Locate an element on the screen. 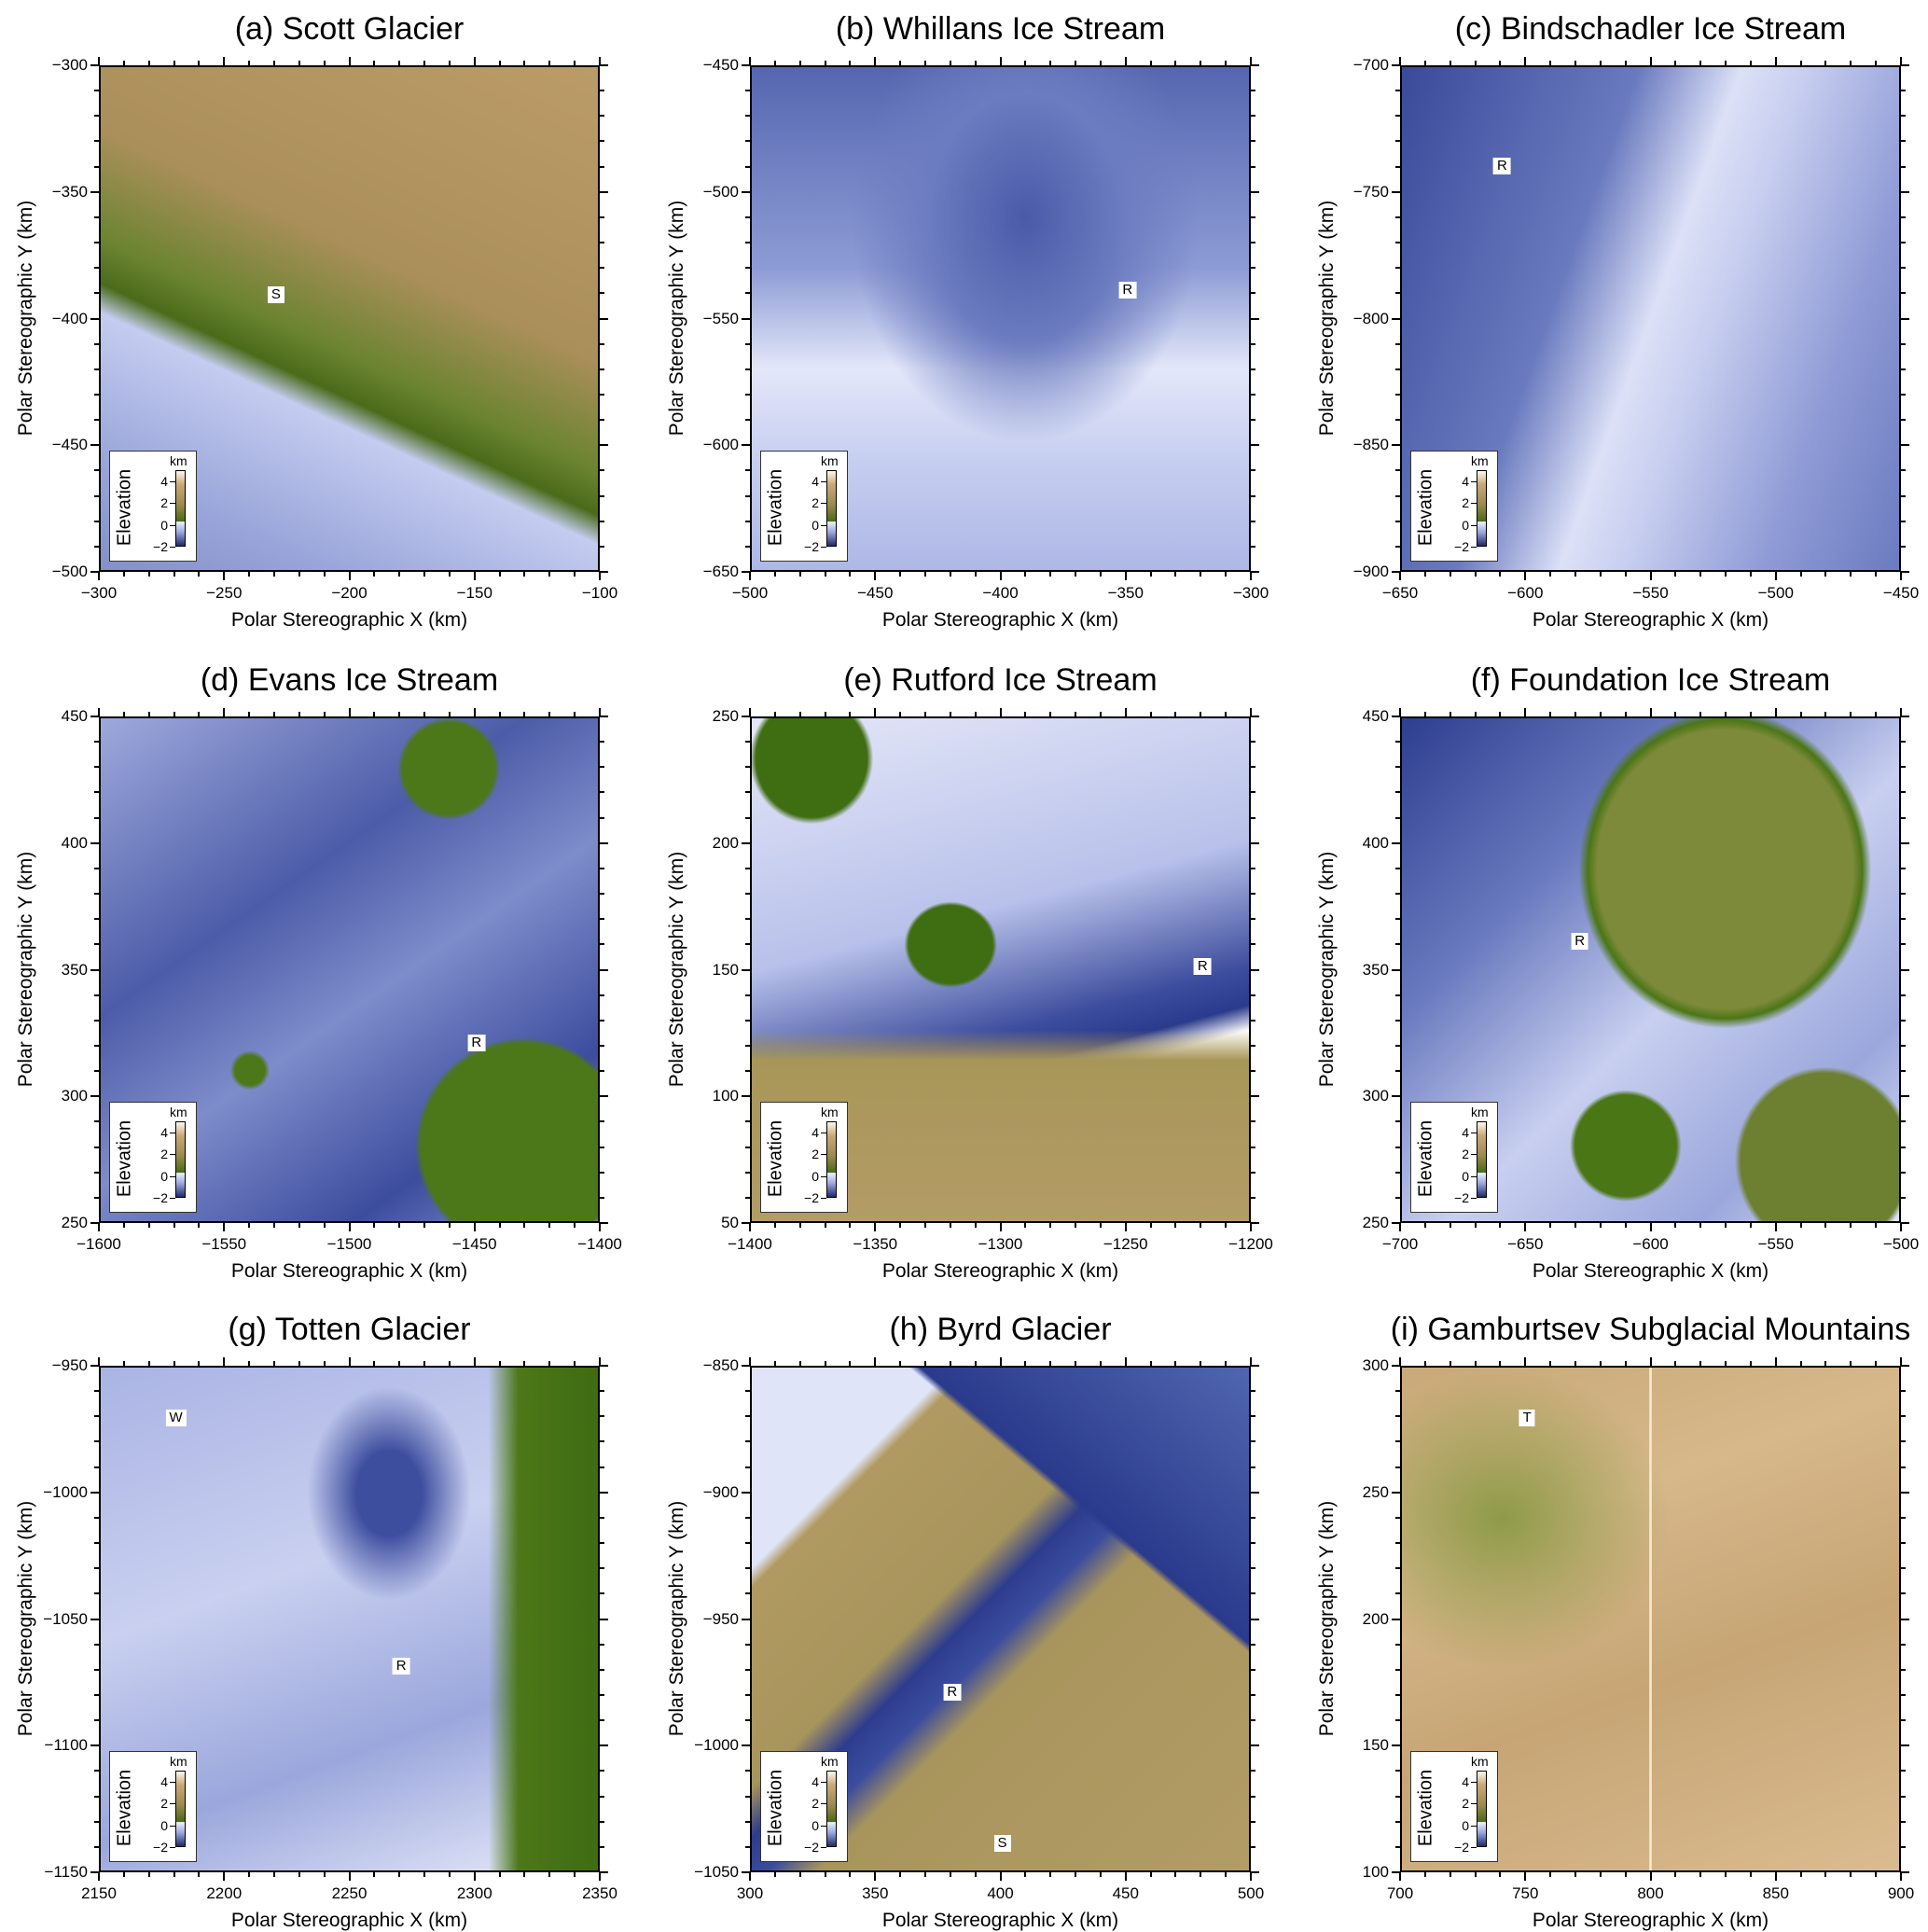 This screenshot has width=1928, height=1932. y-tick-label: −800 is located at coordinates (1370, 318).